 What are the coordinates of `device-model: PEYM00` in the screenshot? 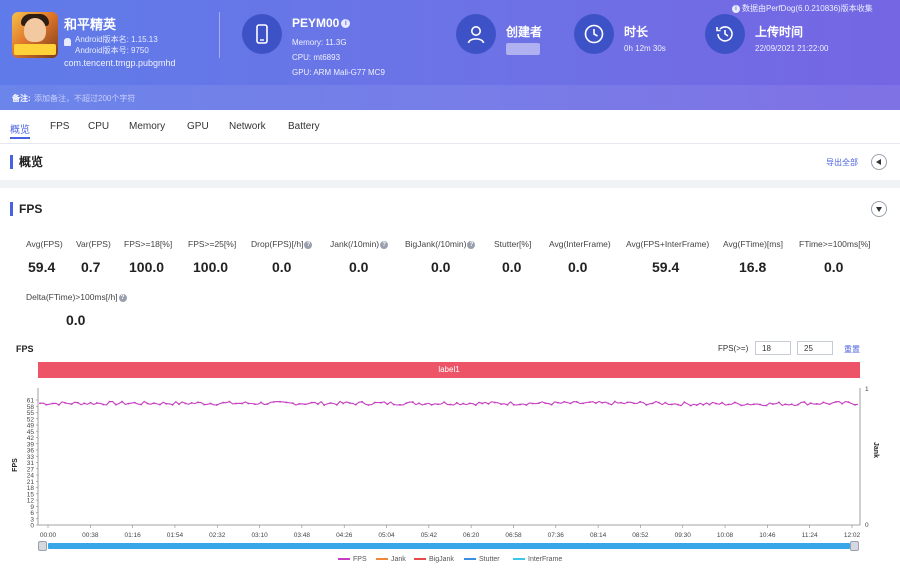 It's located at (316, 23).